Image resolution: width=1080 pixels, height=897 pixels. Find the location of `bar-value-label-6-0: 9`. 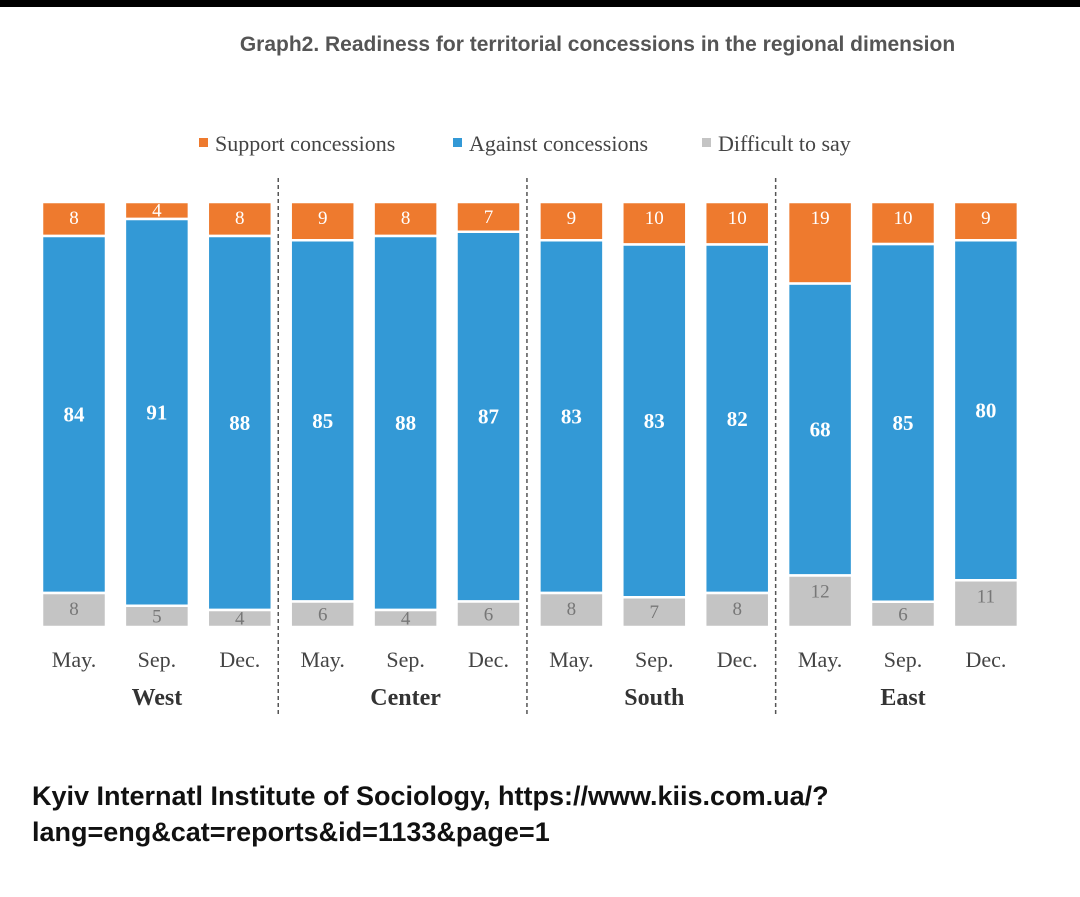

bar-value-label-6-0: 9 is located at coordinates (572, 218).